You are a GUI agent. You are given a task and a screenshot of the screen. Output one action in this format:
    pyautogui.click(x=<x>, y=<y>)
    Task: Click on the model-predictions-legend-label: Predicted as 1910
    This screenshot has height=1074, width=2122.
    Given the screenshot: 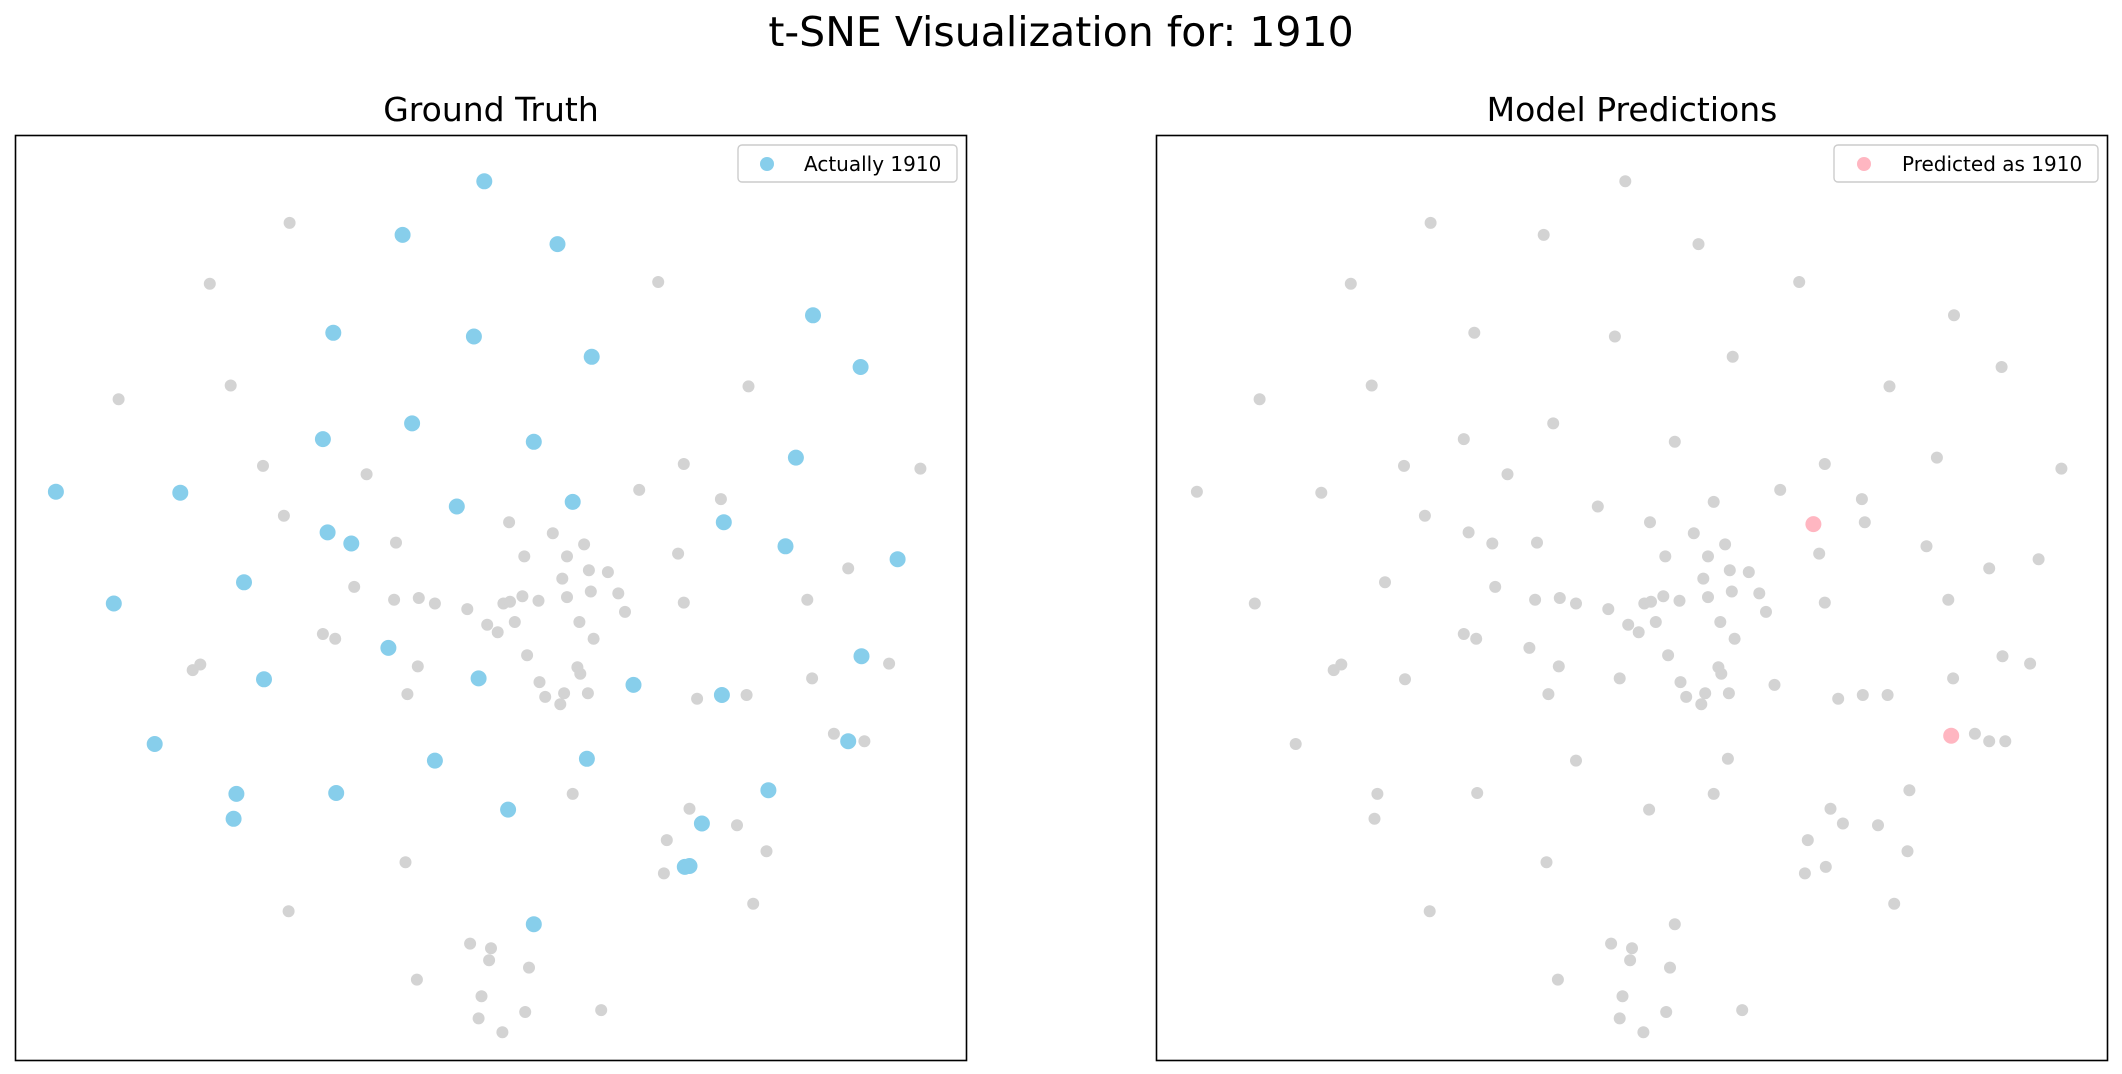 What is the action you would take?
    pyautogui.click(x=1992, y=164)
    